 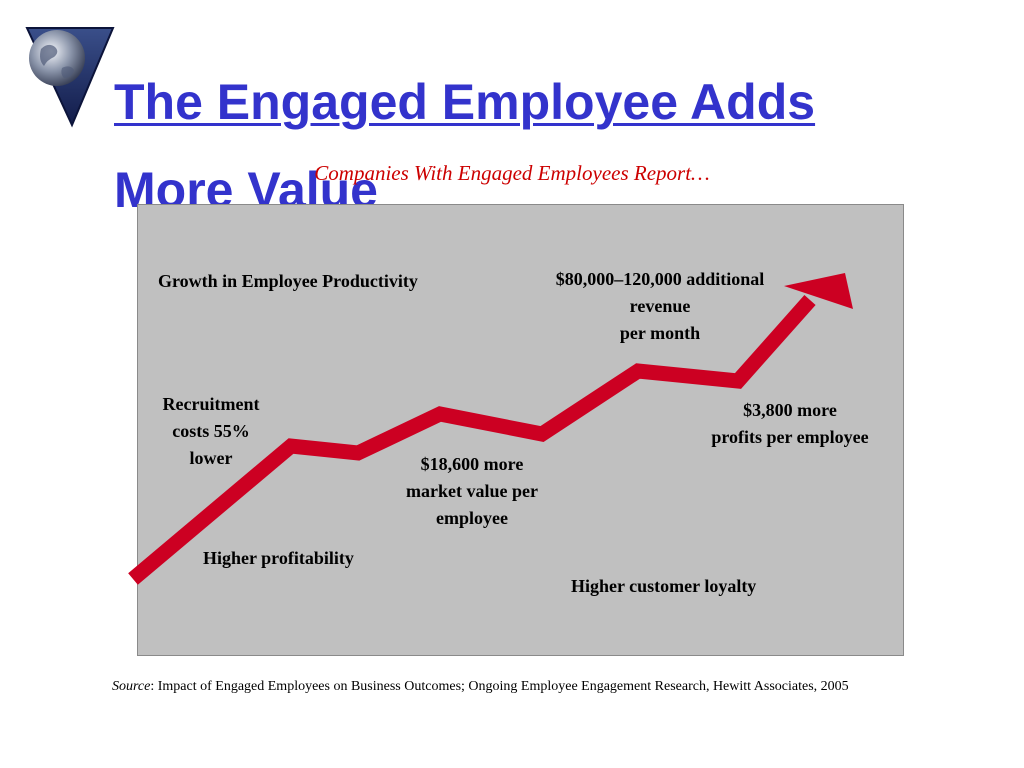 What do you see at coordinates (70, 77) in the screenshot?
I see `globe-triangle-logo-icon` at bounding box center [70, 77].